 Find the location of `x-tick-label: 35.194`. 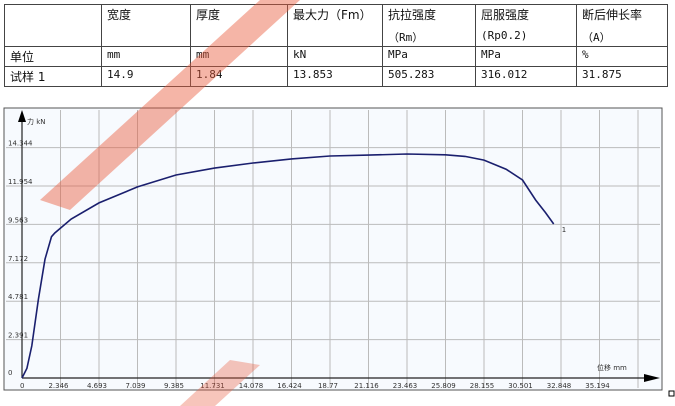

x-tick-label: 35.194 is located at coordinates (597, 386).